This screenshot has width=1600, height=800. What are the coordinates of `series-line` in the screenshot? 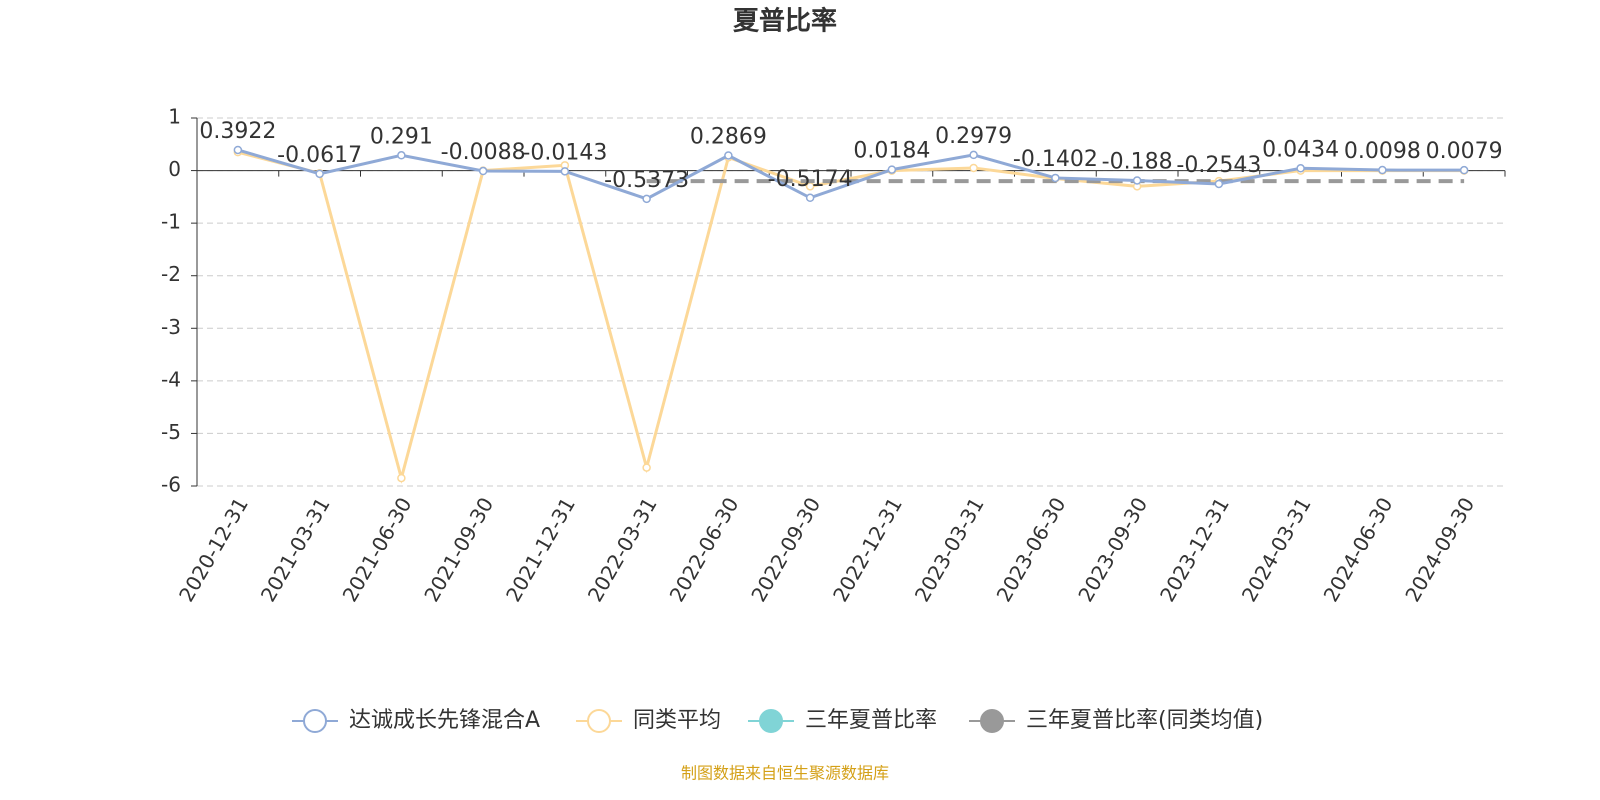 It's located at (851, 174).